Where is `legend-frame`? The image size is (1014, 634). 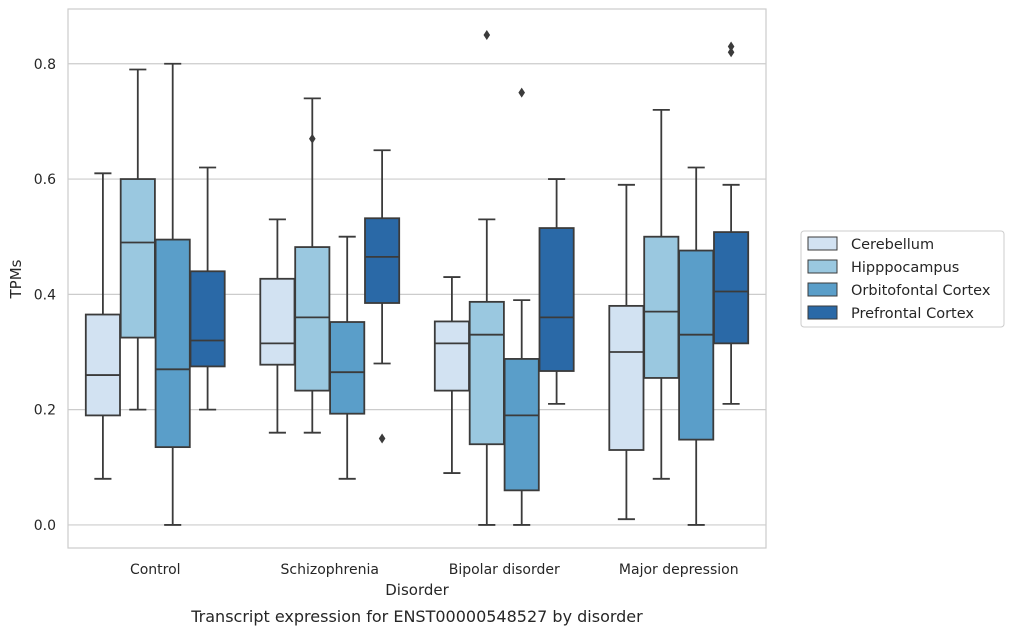
legend-frame is located at coordinates (902, 279).